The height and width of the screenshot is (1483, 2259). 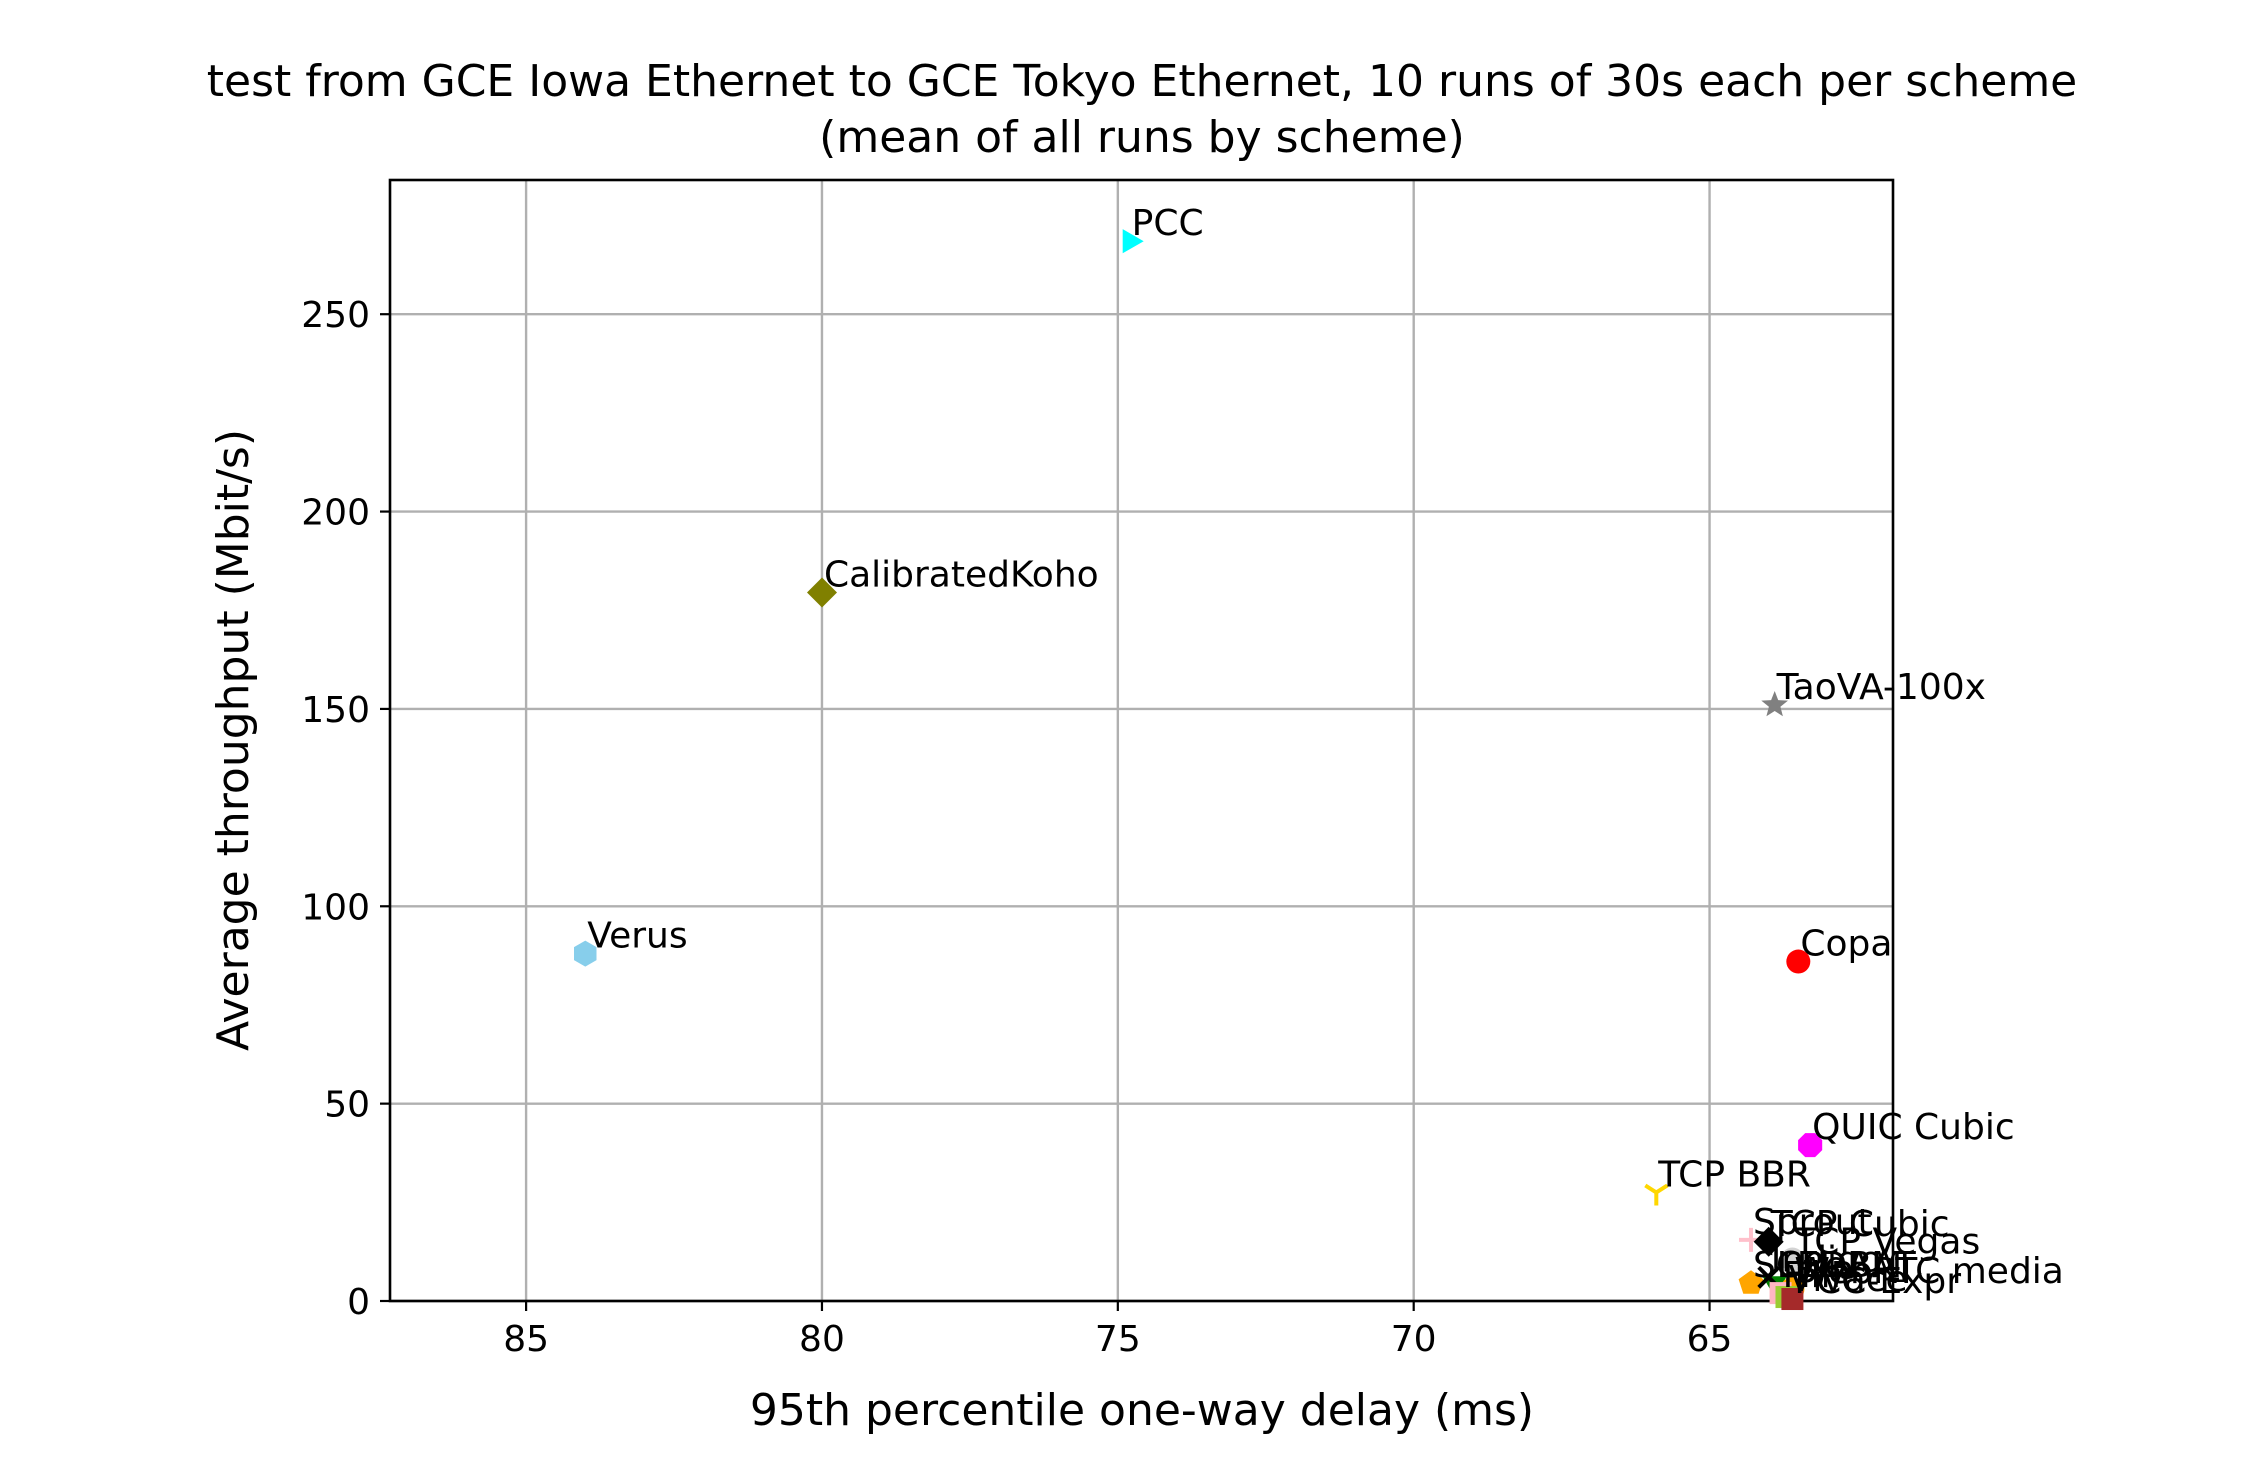 I want to click on point-indigo-label: Indigo, so click(x=1826, y=1259).